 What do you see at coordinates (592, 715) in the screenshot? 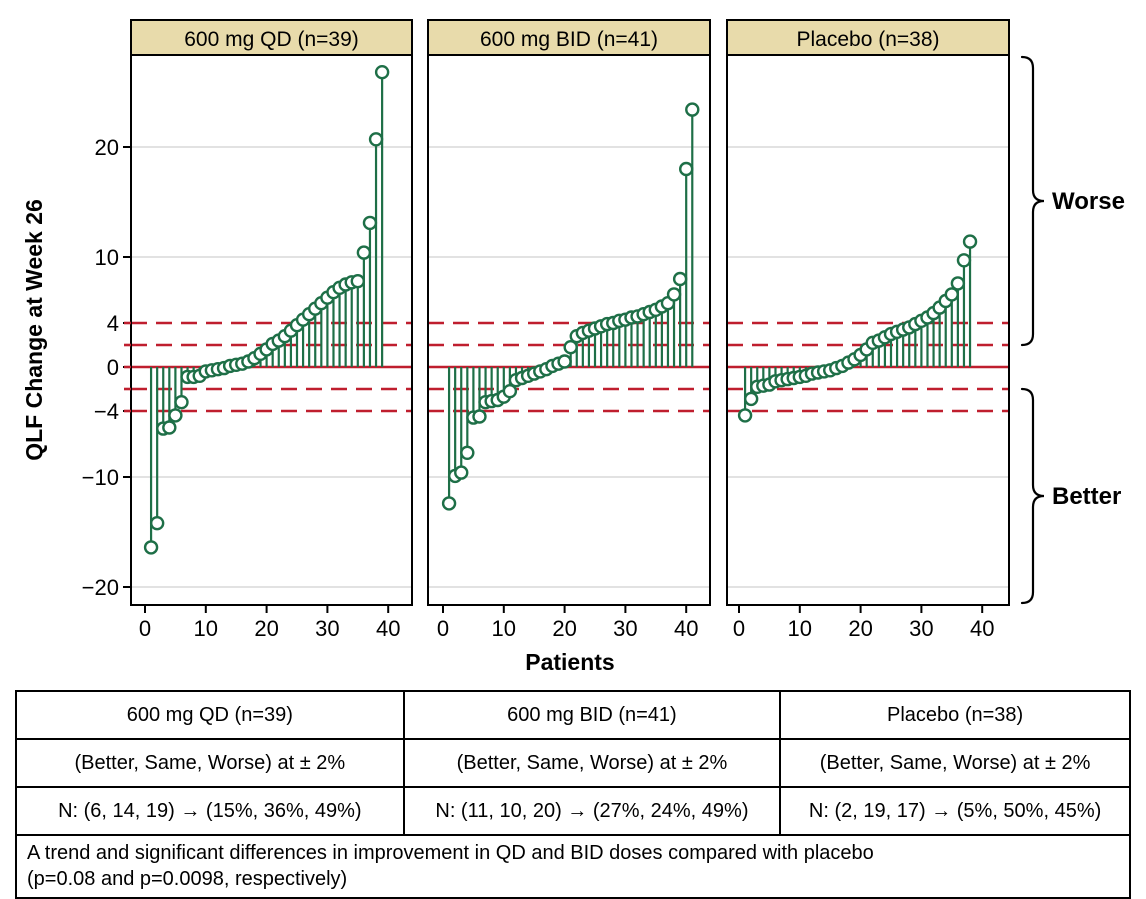
I see `table-cell-bid-header: 600 mg BID (n=41)` at bounding box center [592, 715].